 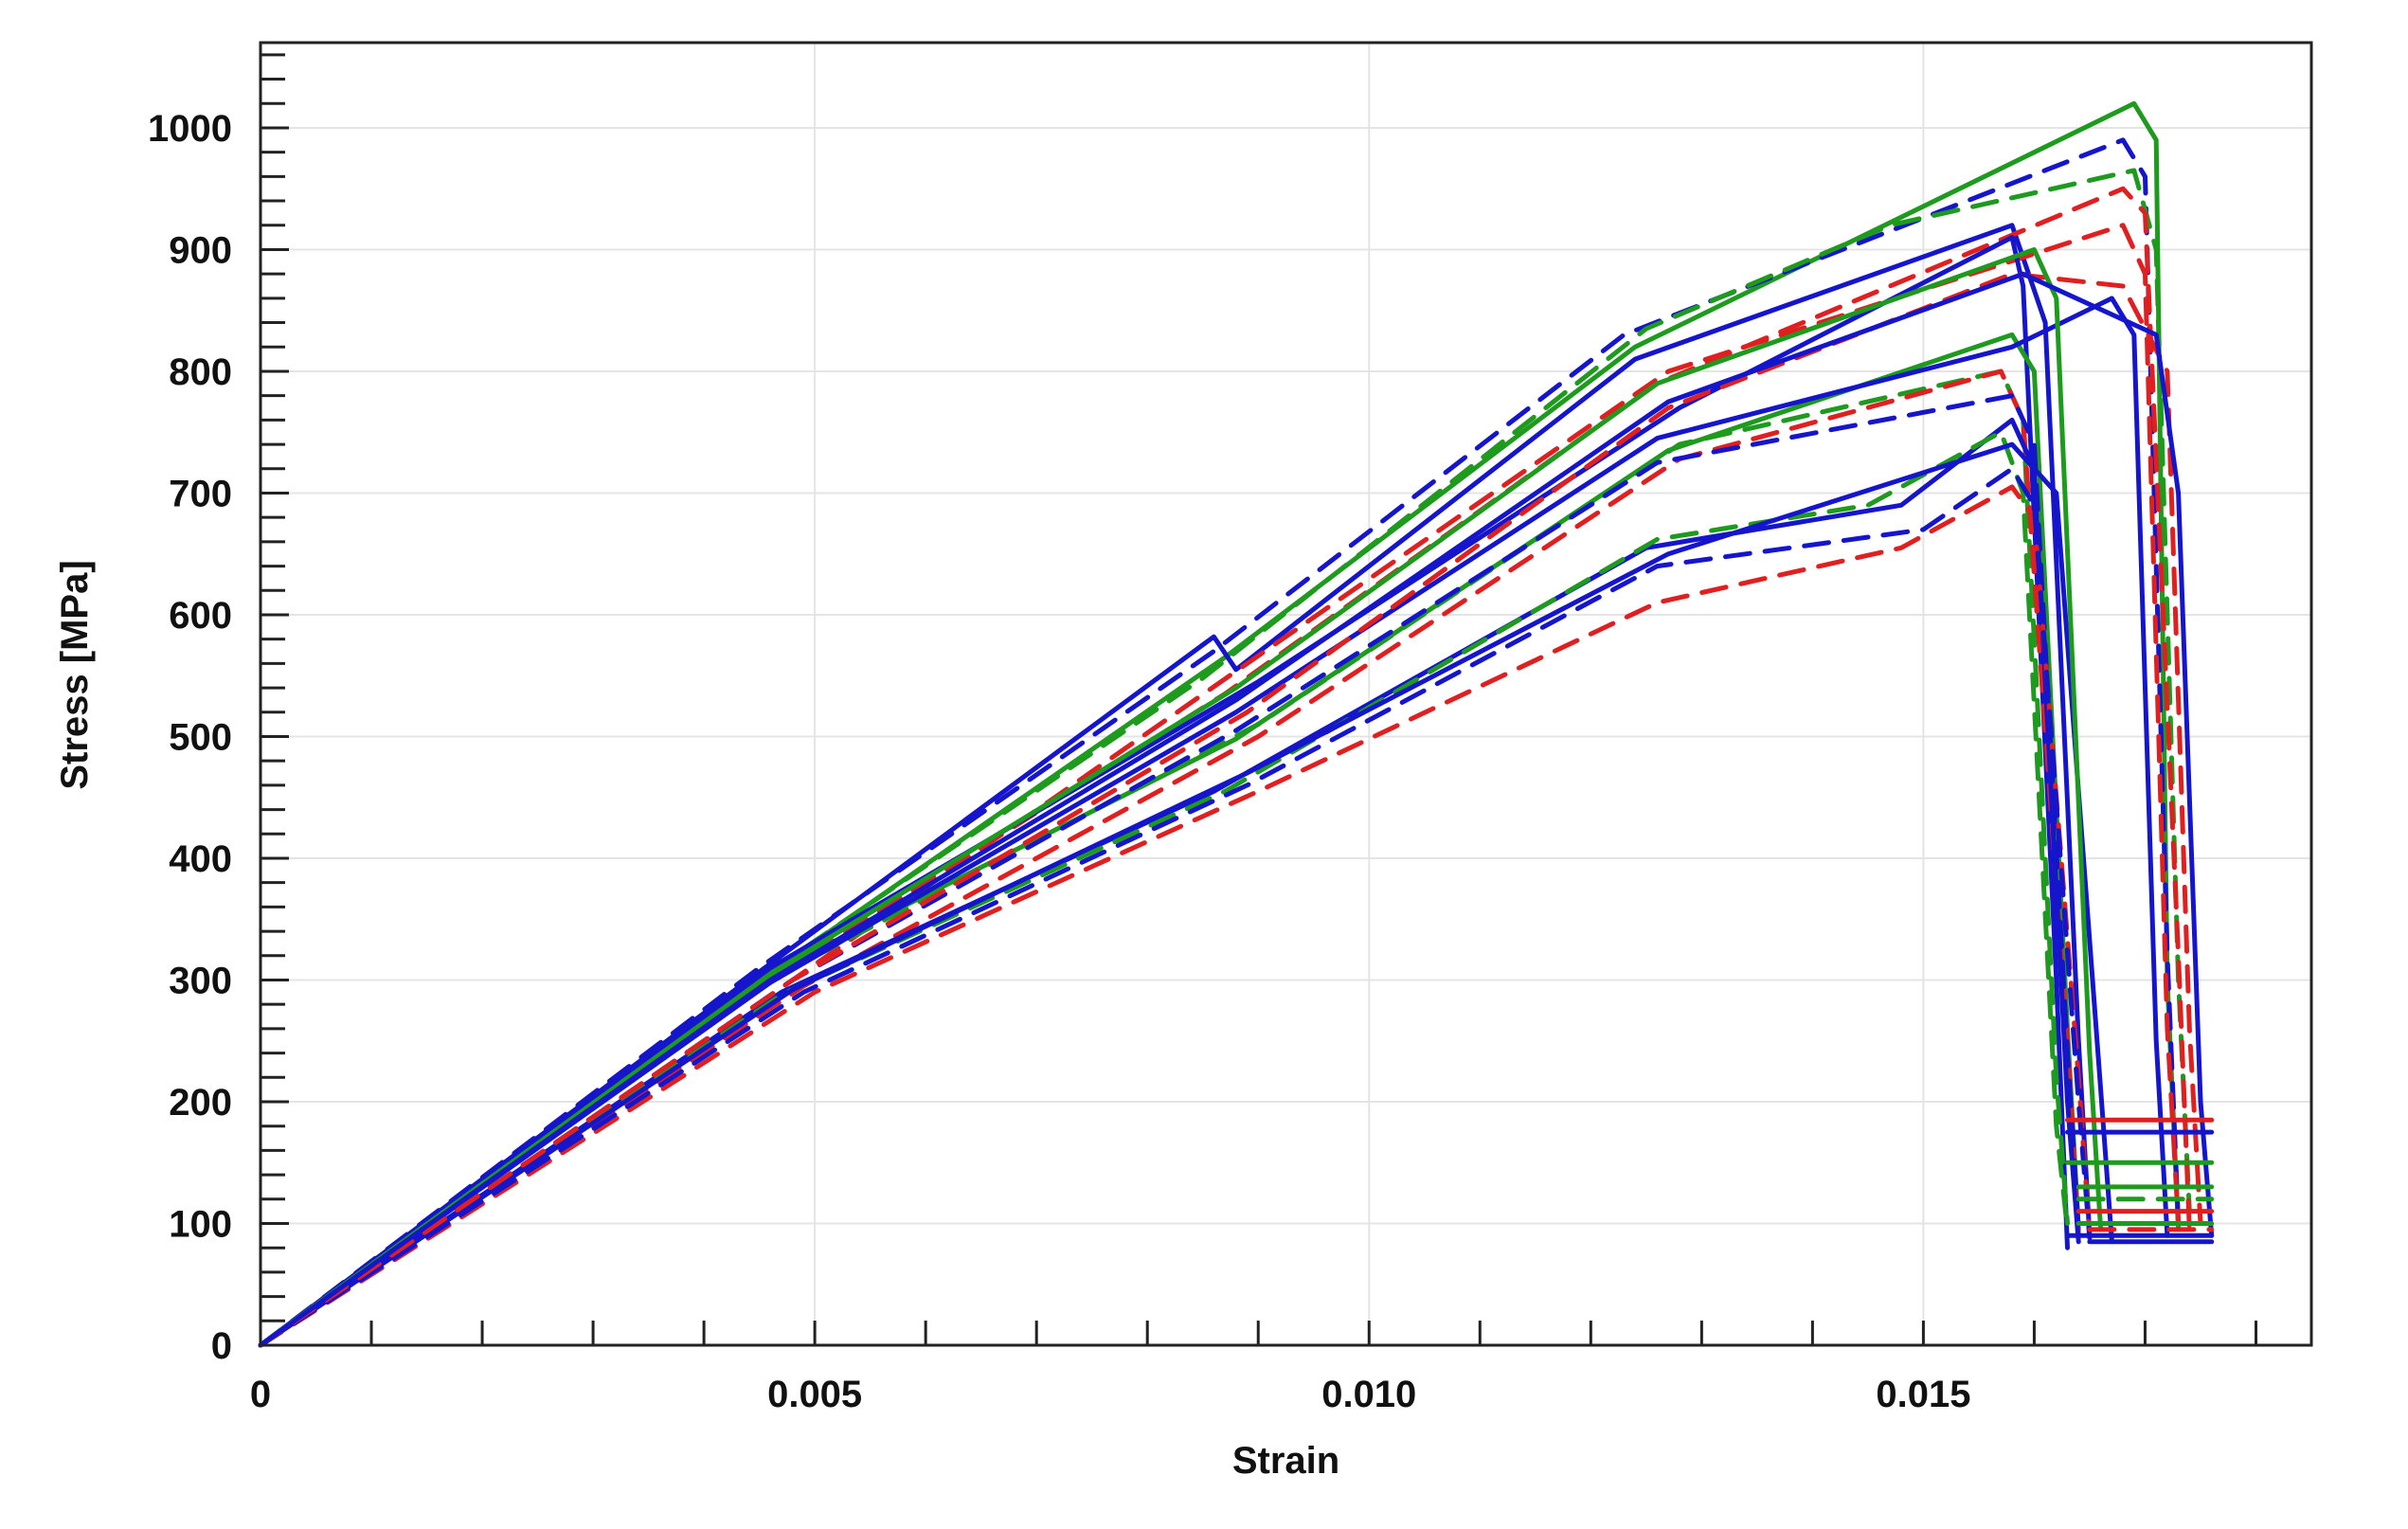 I want to click on y-tick-label: 600, so click(x=200, y=616).